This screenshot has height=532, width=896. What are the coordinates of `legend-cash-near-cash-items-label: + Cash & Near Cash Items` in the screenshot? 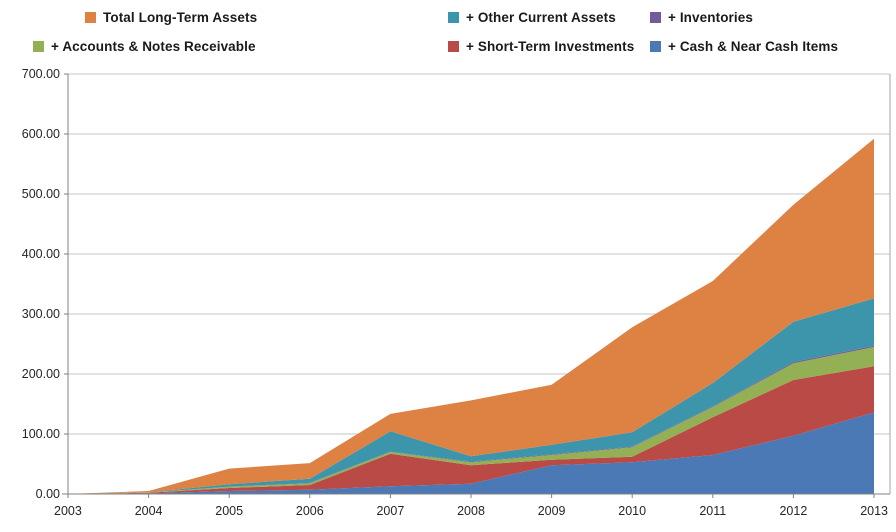 It's located at (753, 46).